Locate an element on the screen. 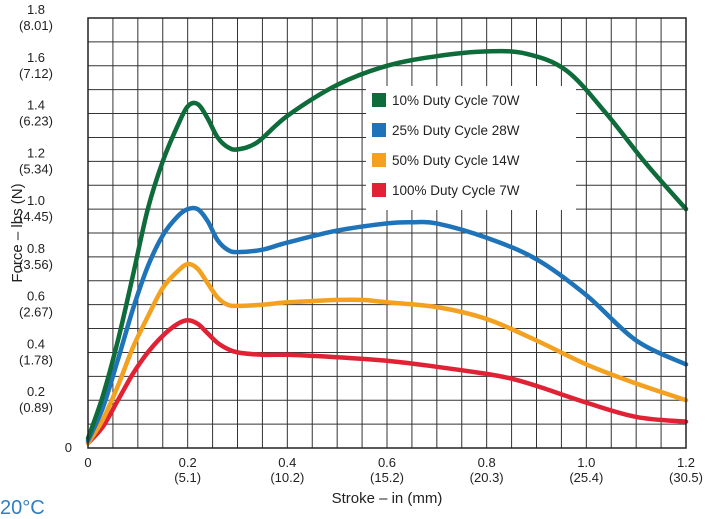  y-tick-sublabel: (1.78) is located at coordinates (36, 359).